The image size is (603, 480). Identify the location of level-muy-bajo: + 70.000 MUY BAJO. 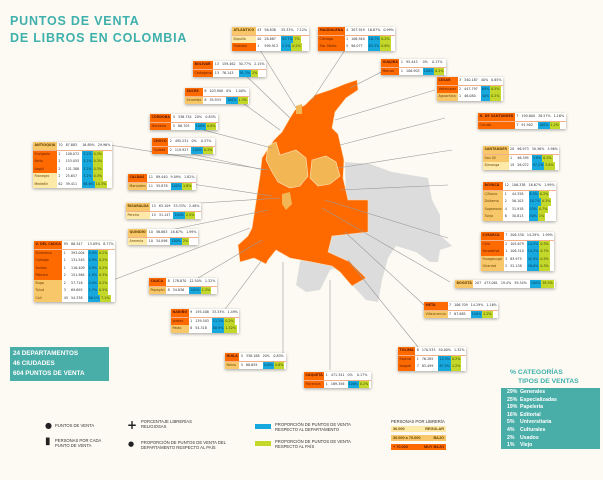
(418, 447).